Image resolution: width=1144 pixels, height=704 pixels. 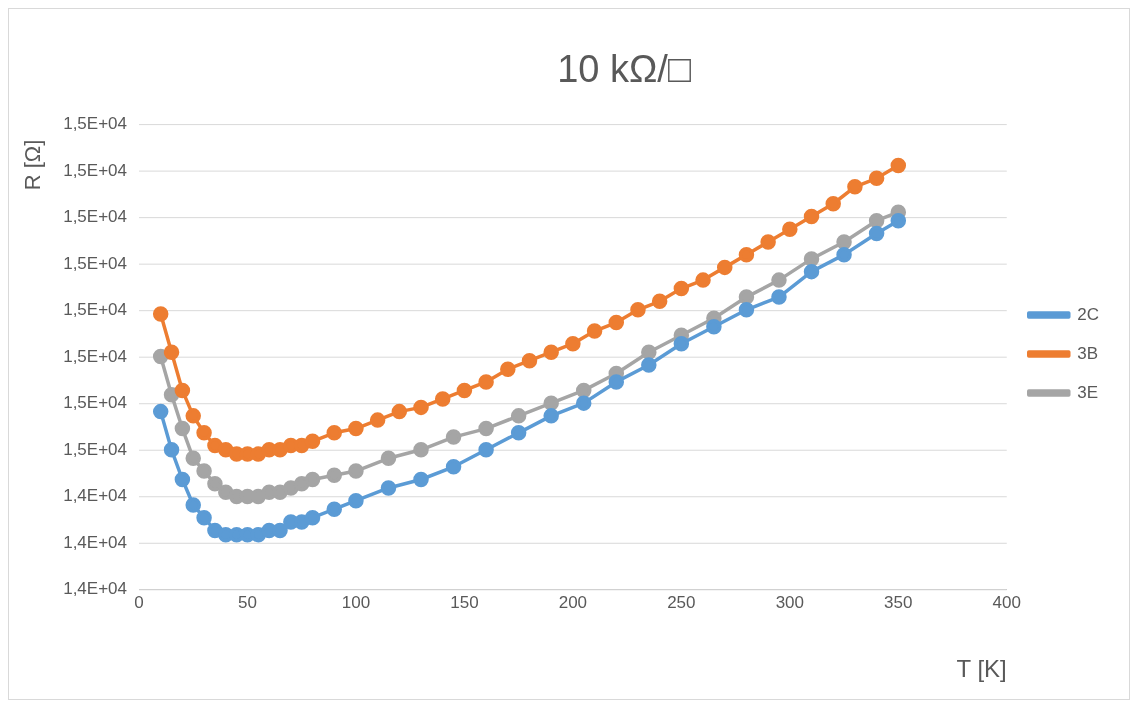 What do you see at coordinates (624, 69) in the screenshot?
I see `chart-title: 10 kΩ/□` at bounding box center [624, 69].